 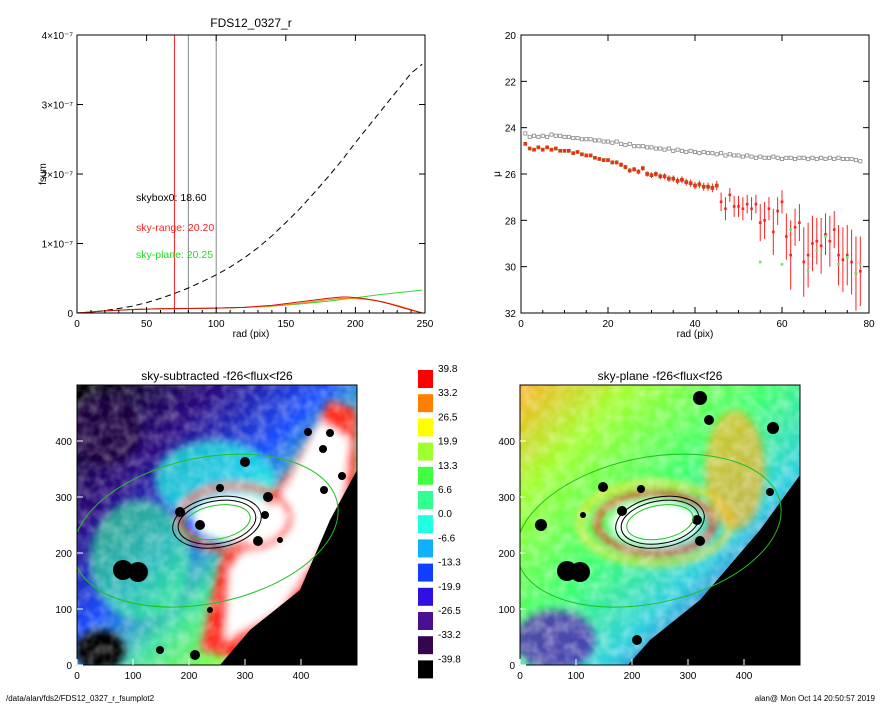 What do you see at coordinates (445, 490) in the screenshot?
I see `colorbar-label: 6.6` at bounding box center [445, 490].